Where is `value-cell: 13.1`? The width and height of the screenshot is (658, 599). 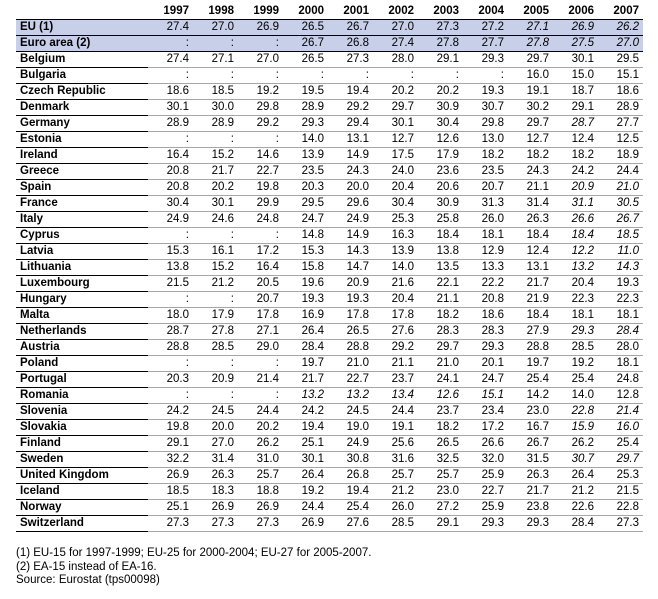
value-cell: 13.1 is located at coordinates (530, 267).